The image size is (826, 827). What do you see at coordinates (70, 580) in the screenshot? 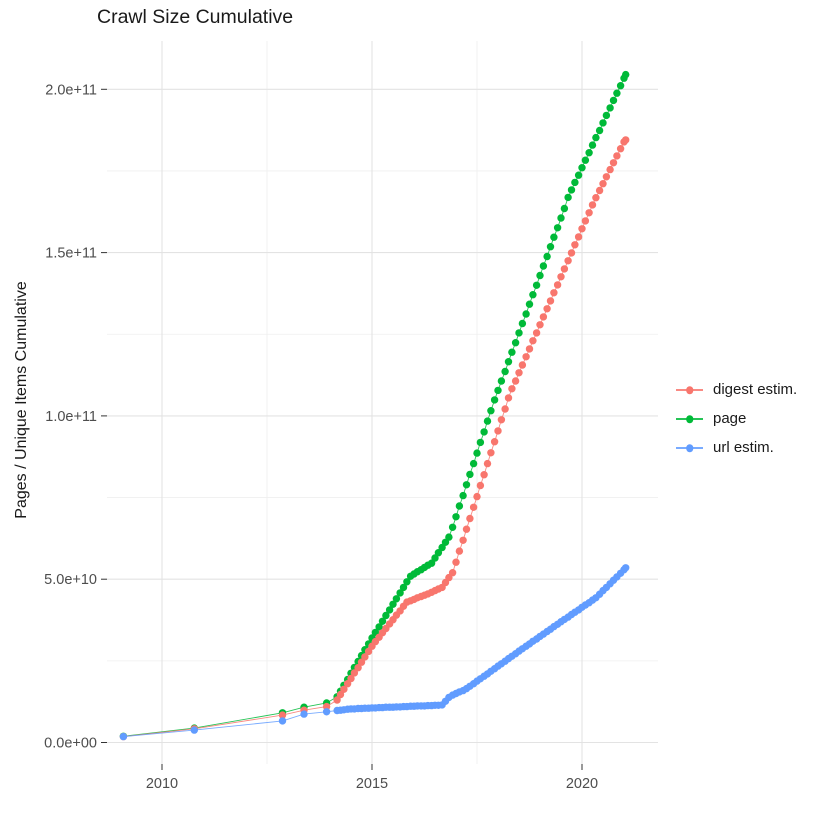
I see `y-tick-label: 5.0e+10` at bounding box center [70, 580].